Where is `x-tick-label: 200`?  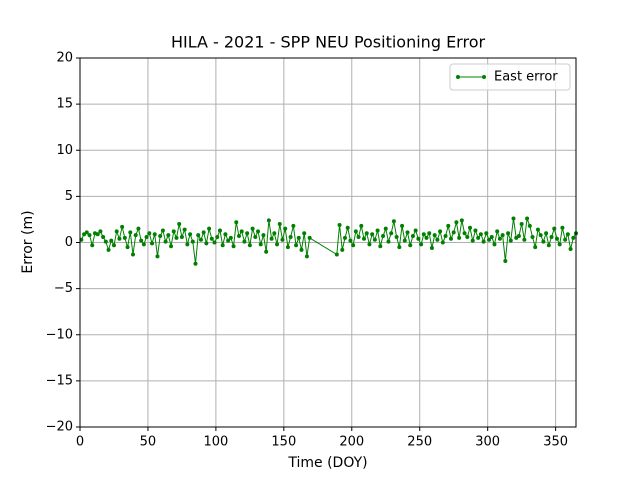 x-tick-label: 200 is located at coordinates (351, 442).